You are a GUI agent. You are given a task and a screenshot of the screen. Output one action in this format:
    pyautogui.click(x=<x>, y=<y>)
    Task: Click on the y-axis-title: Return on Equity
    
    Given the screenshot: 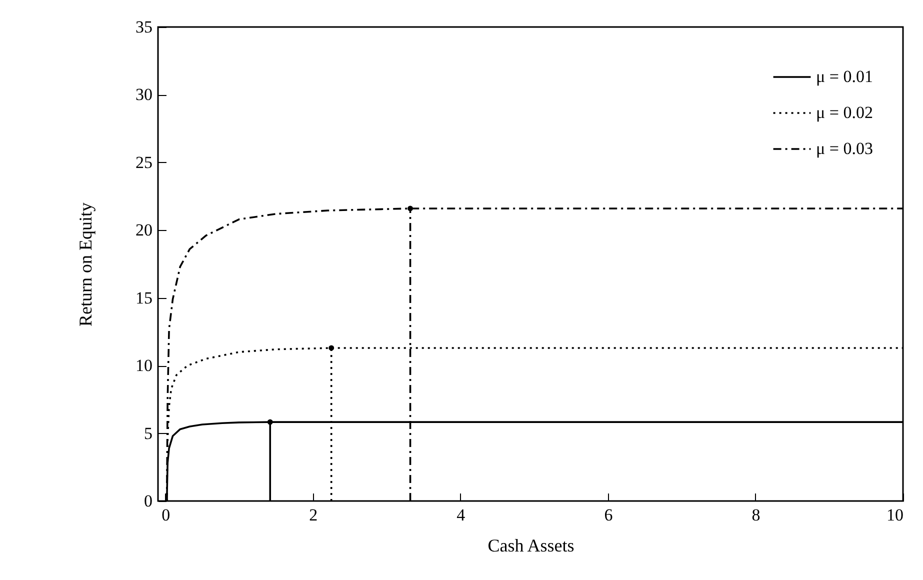 What is the action you would take?
    pyautogui.click(x=86, y=264)
    